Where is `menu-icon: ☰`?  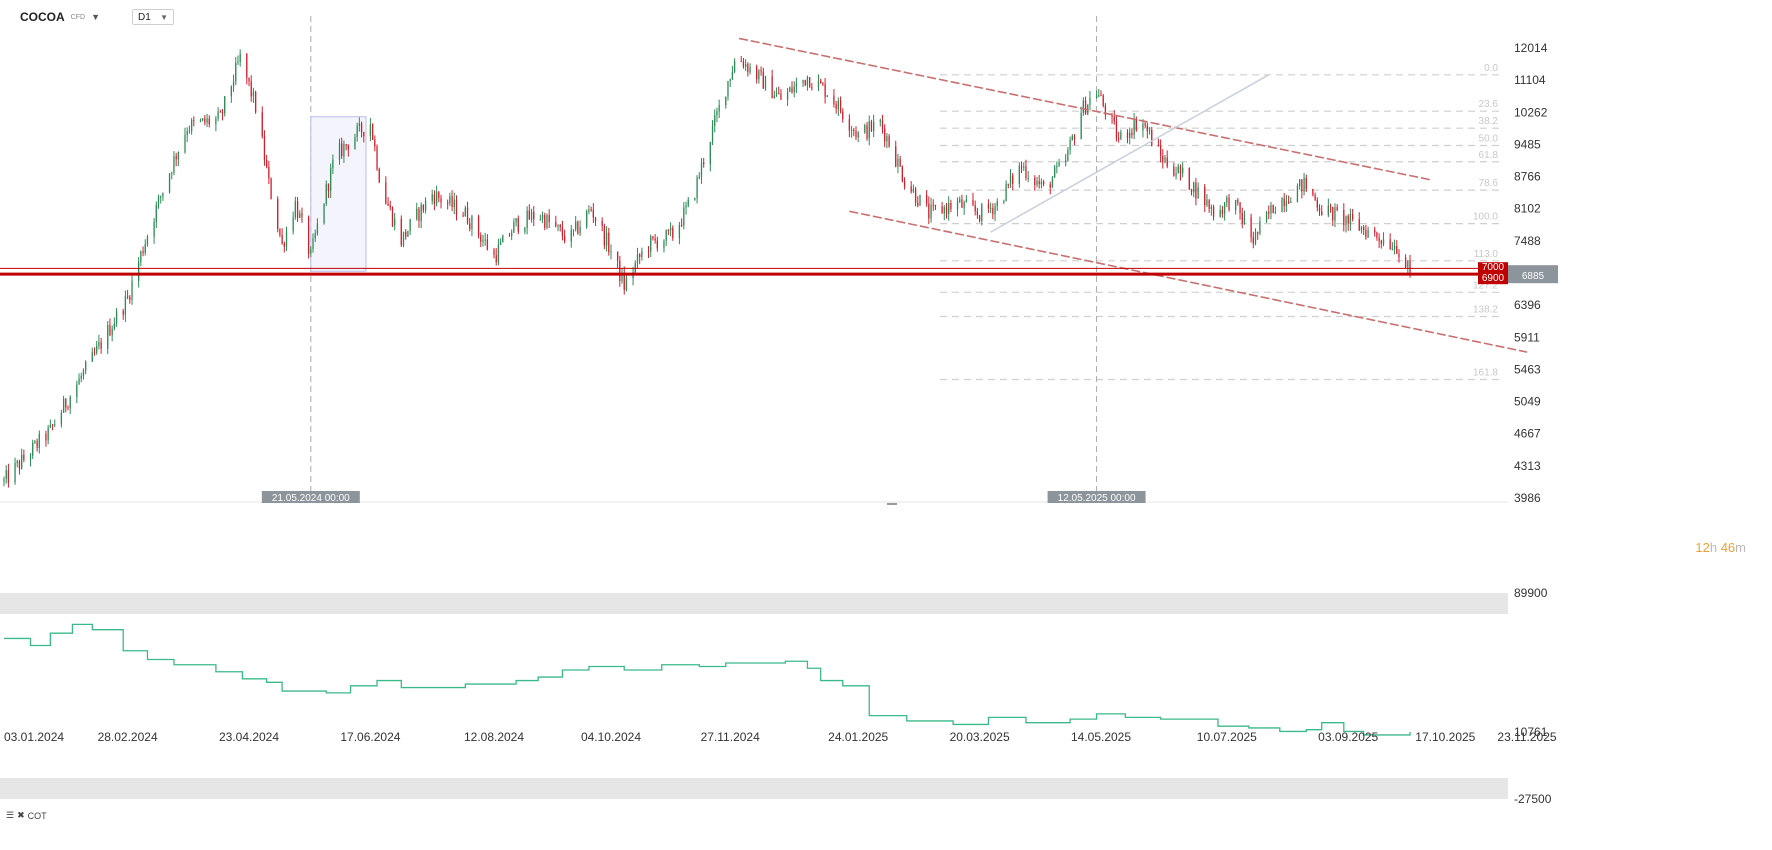 menu-icon: ☰ is located at coordinates (10, 815).